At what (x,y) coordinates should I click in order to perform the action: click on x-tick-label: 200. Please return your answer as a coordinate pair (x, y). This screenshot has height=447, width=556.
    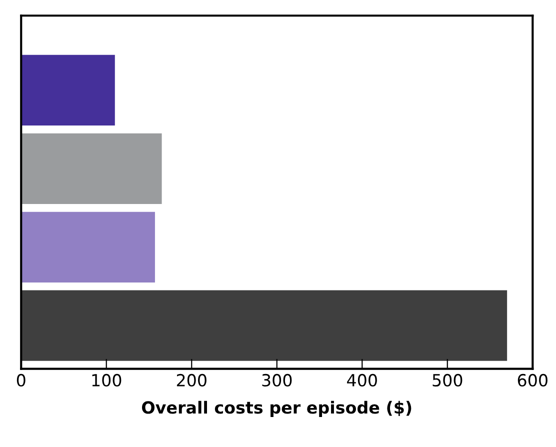
    Looking at the image, I should click on (191, 380).